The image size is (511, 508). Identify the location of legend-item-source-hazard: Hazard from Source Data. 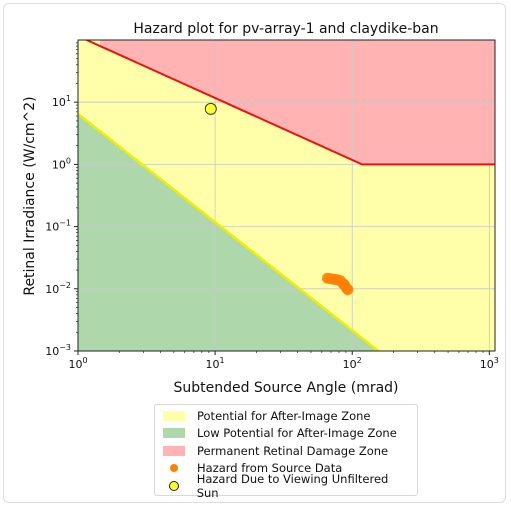
(287, 469).